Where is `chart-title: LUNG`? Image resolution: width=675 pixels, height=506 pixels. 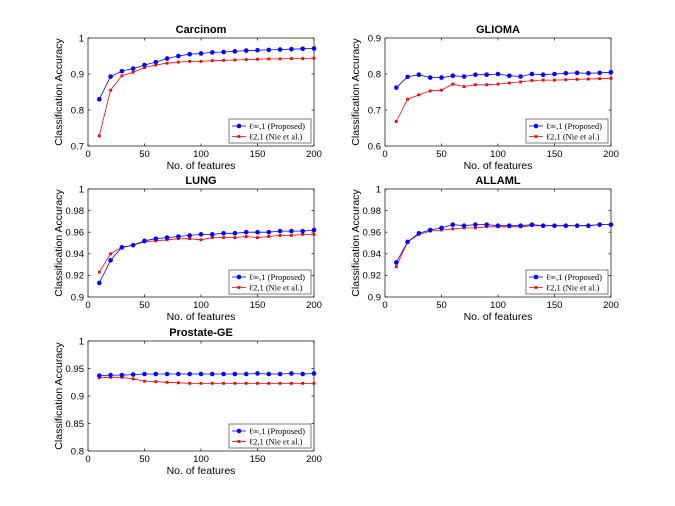 chart-title: LUNG is located at coordinates (200, 181).